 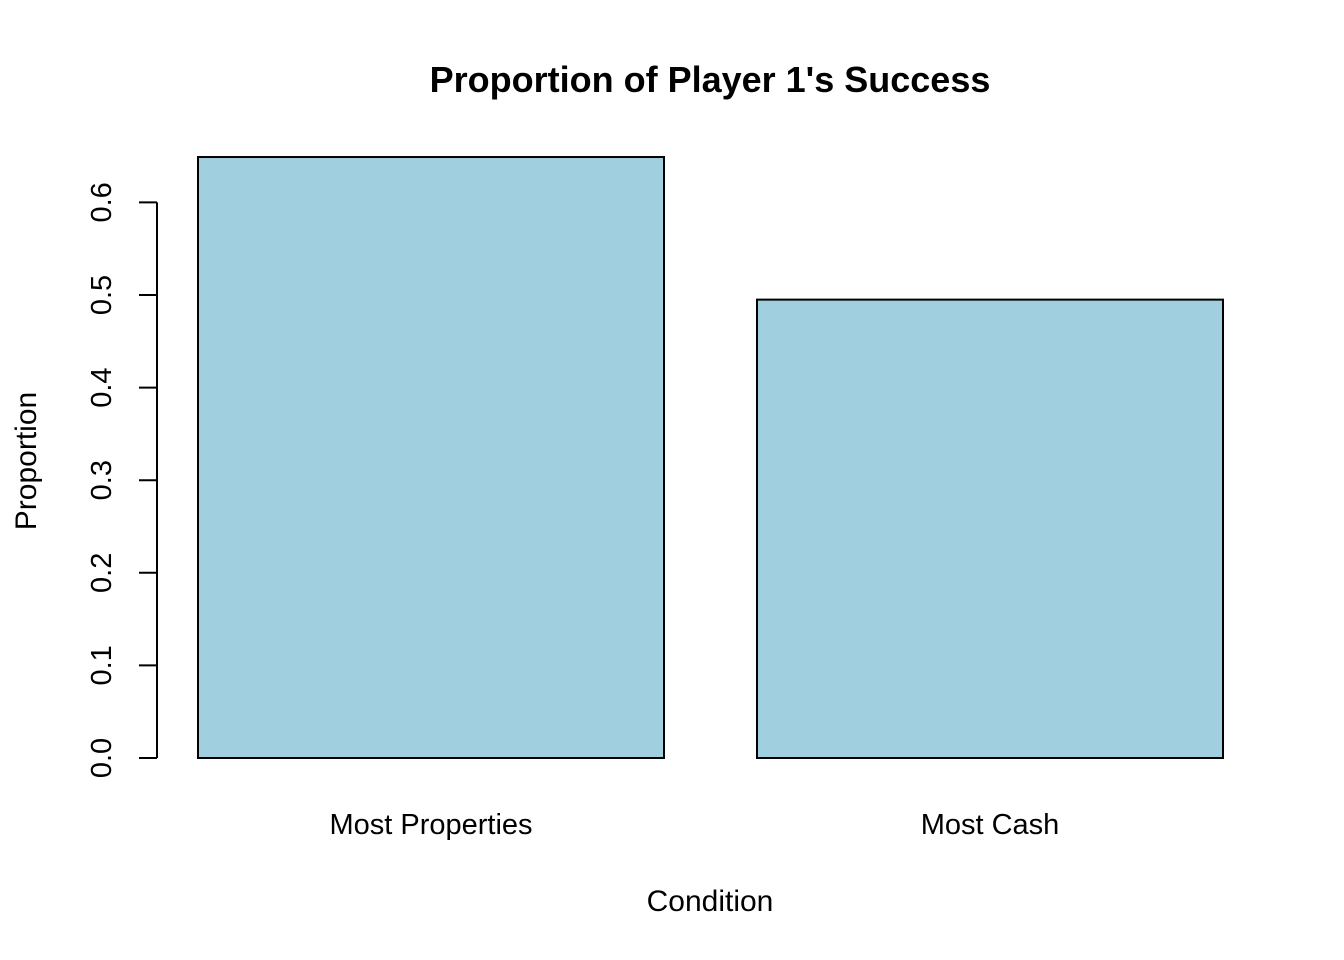 What do you see at coordinates (102, 665) in the screenshot?
I see `y-tick-label: 0.1` at bounding box center [102, 665].